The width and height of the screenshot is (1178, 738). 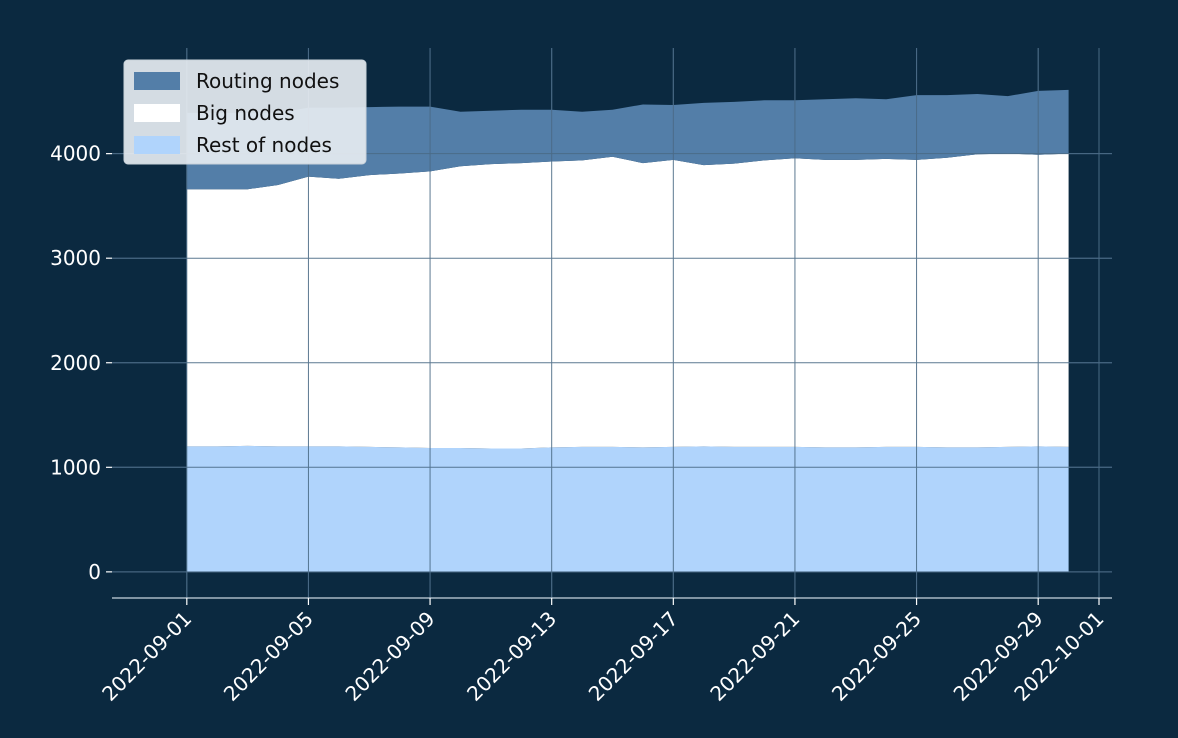 I want to click on x-tick-label: 2022-09-05, so click(x=268, y=656).